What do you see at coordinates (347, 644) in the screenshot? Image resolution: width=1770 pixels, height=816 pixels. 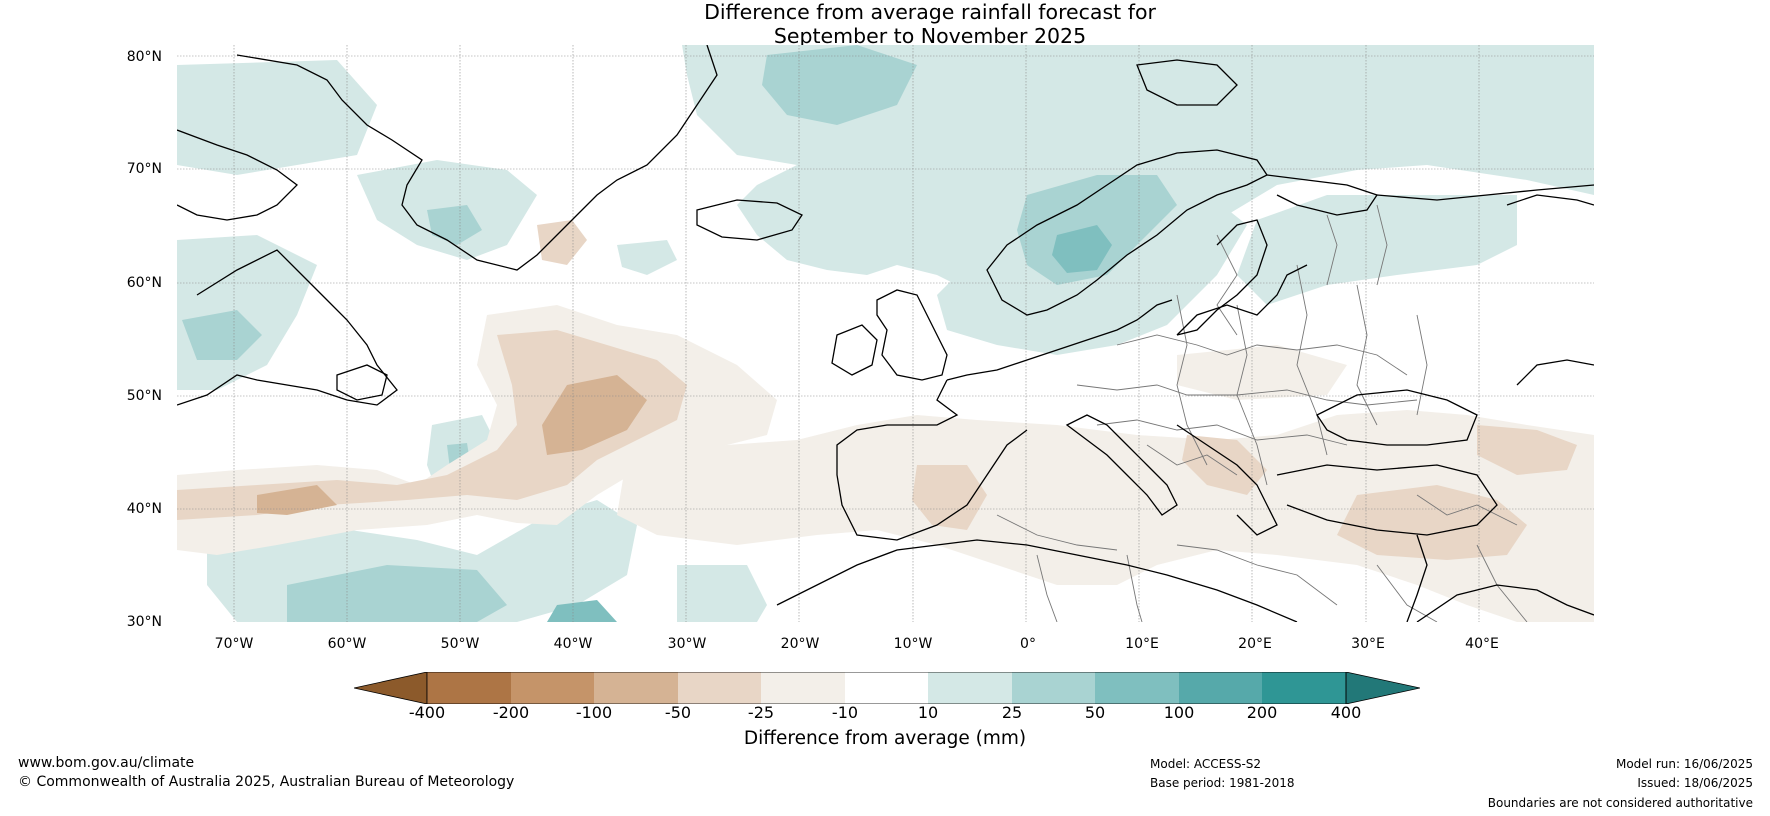 I see `lon-label-60w: 60°W` at bounding box center [347, 644].